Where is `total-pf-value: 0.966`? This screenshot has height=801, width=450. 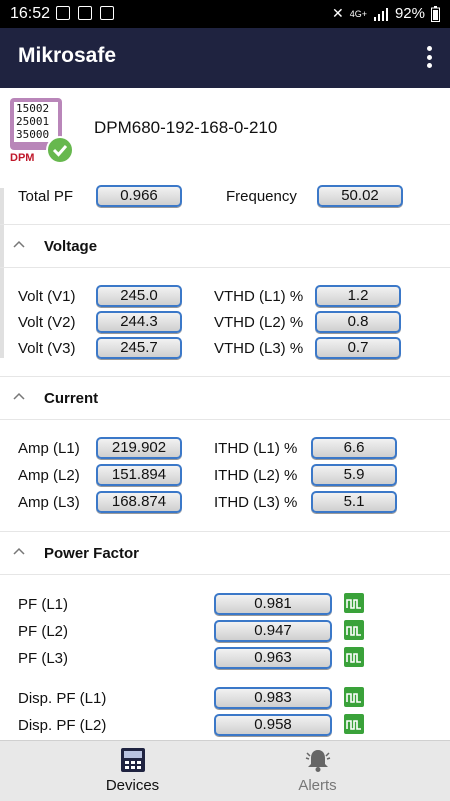 total-pf-value: 0.966 is located at coordinates (139, 196).